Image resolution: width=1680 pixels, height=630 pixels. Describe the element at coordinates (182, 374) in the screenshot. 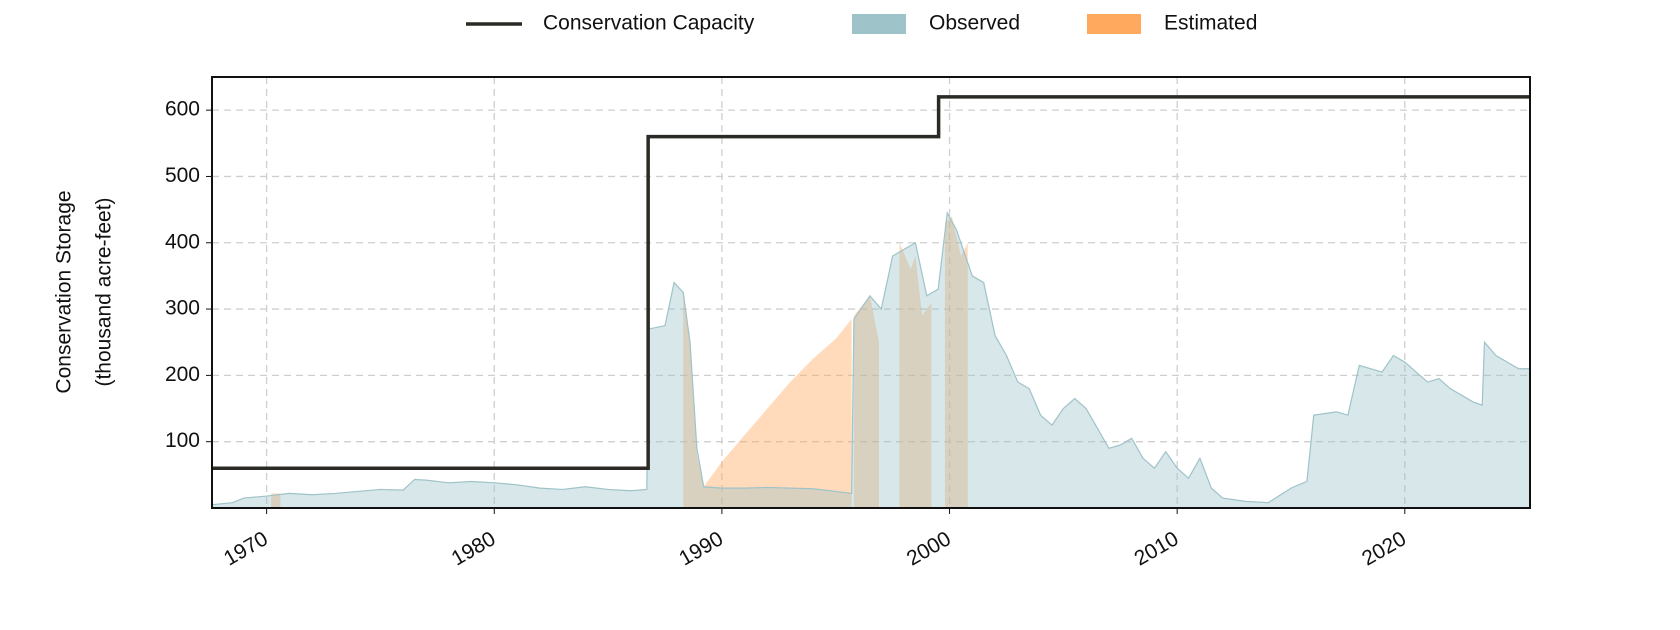

I see `y-tick-label: 200` at that location.